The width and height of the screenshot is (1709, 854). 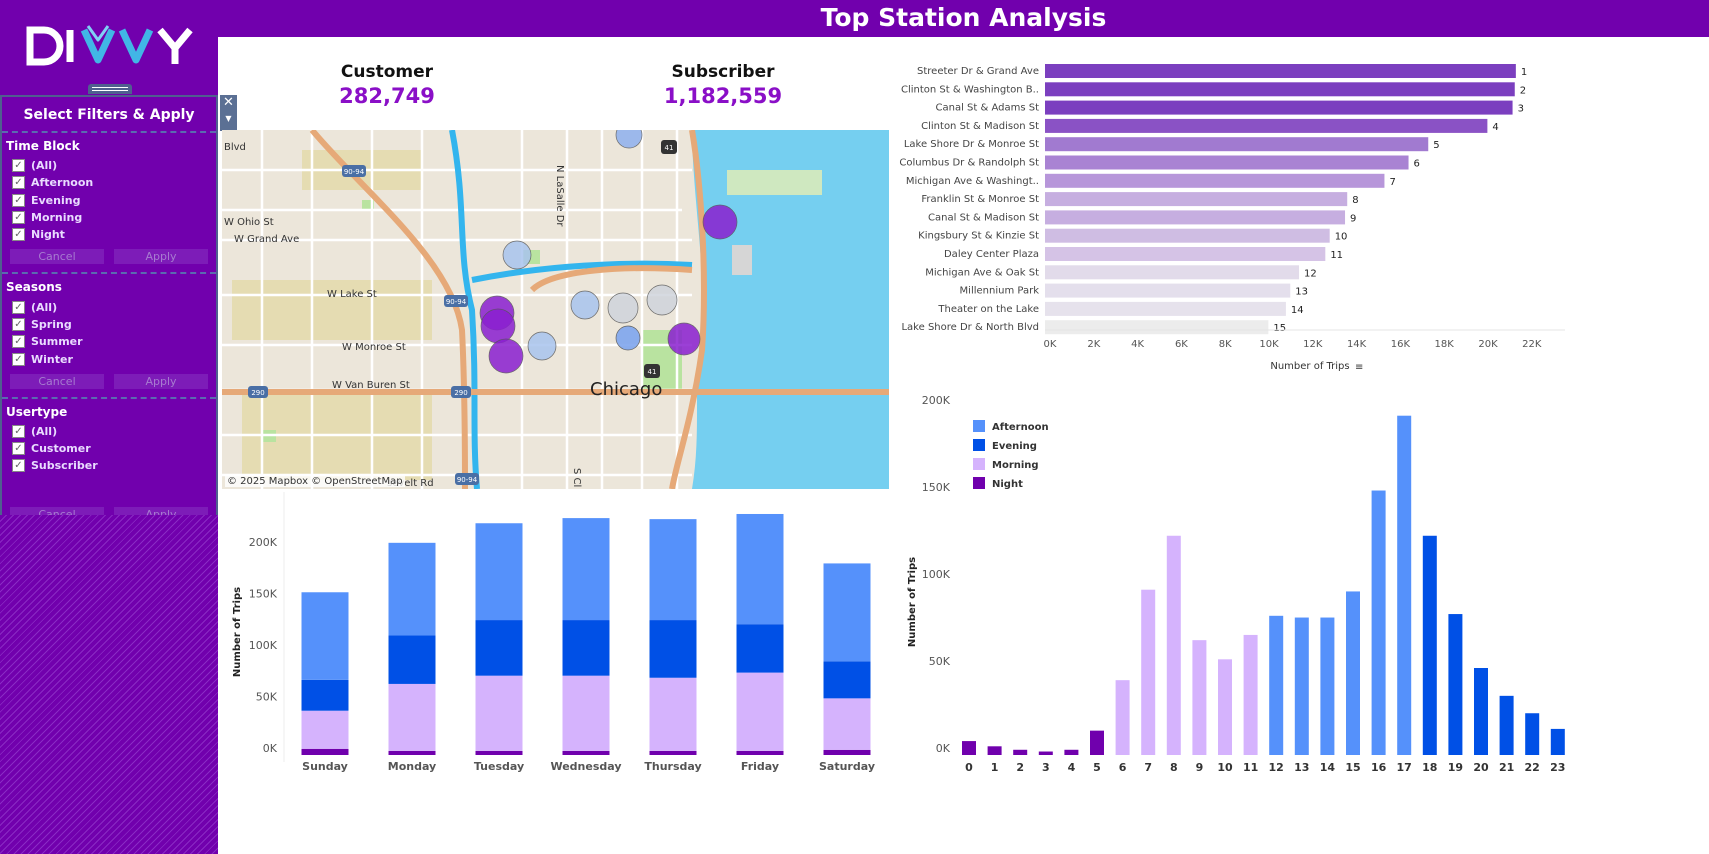 What do you see at coordinates (1046, 767) in the screenshot?
I see `x-tick-label: 3` at bounding box center [1046, 767].